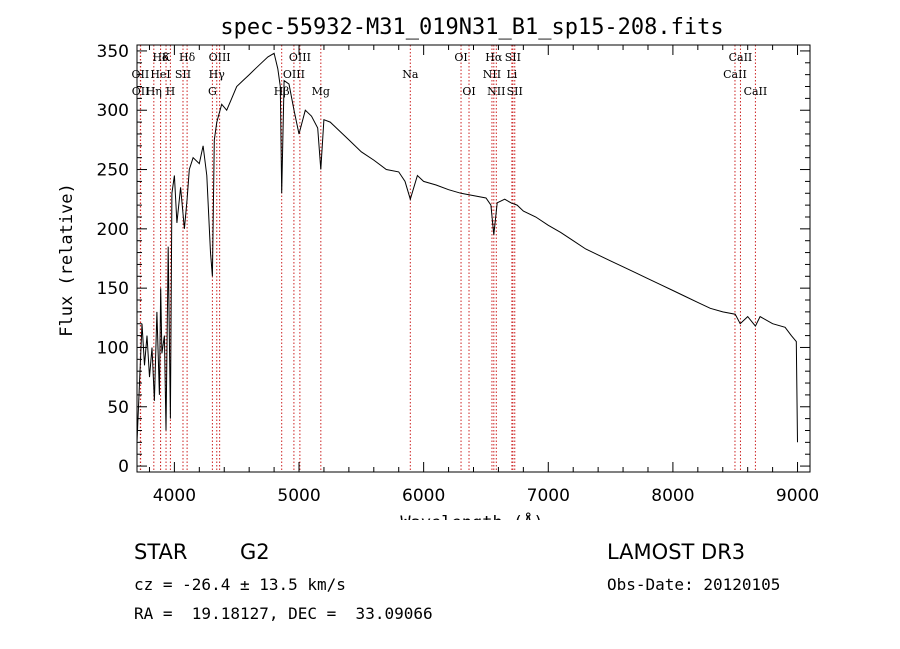  I want to click on x-axis-label: Wavelength (Å), so click(471, 515).